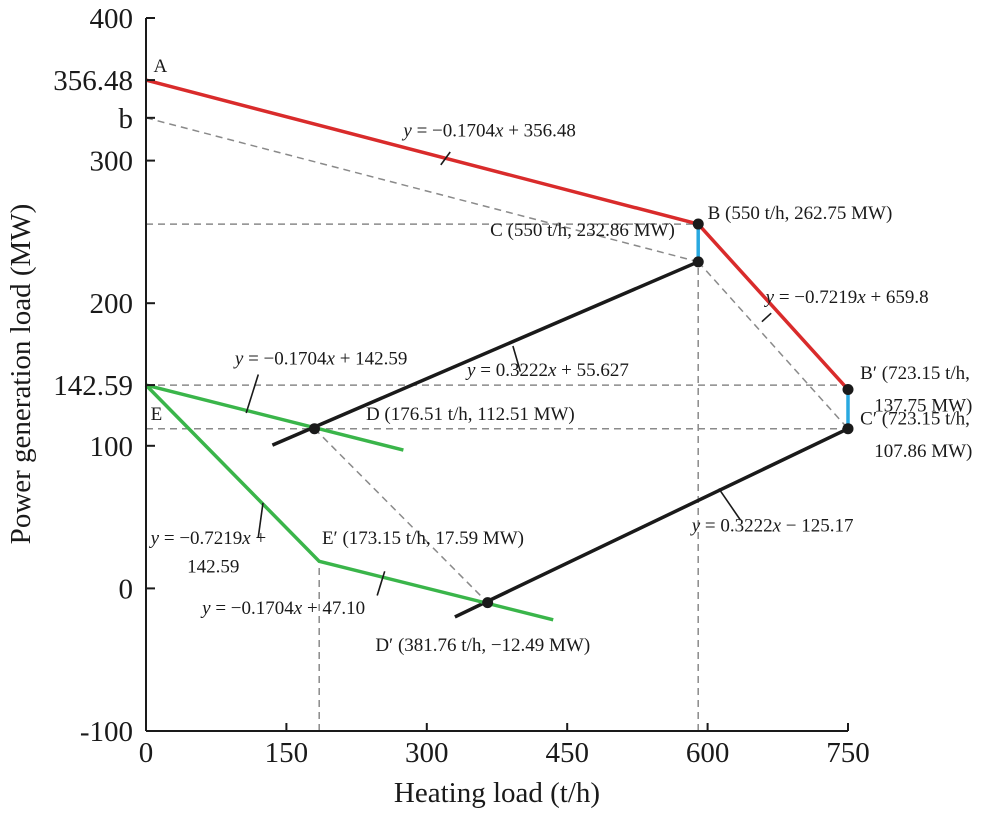 This screenshot has height=814, width=1000. Describe the element at coordinates (547, 370) in the screenshot. I see `equation-label: y = 0.3222x + 55.627` at that location.